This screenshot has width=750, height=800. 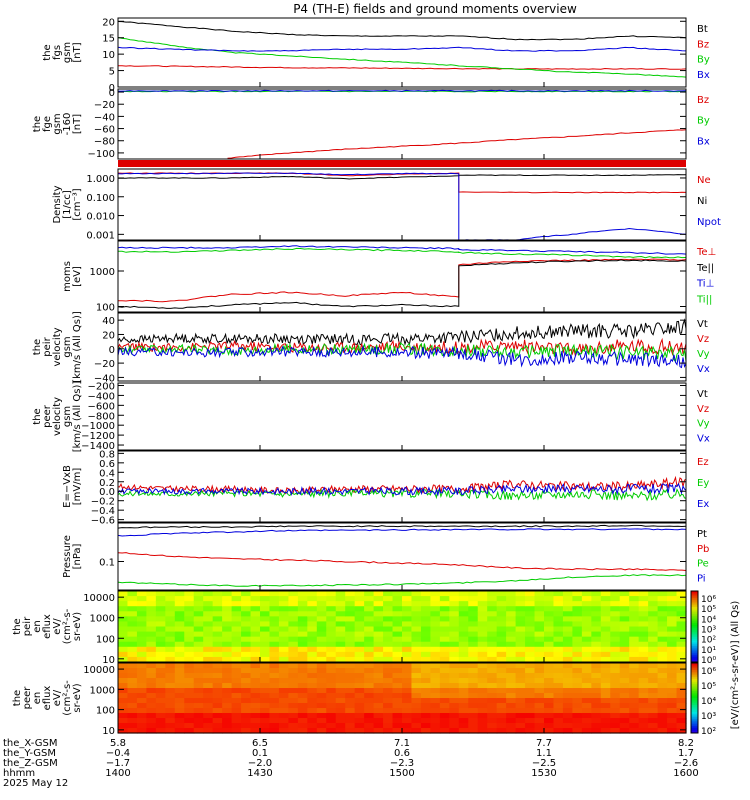 What do you see at coordinates (118, 743) in the screenshot?
I see `x-axis-value: 5.8` at bounding box center [118, 743].